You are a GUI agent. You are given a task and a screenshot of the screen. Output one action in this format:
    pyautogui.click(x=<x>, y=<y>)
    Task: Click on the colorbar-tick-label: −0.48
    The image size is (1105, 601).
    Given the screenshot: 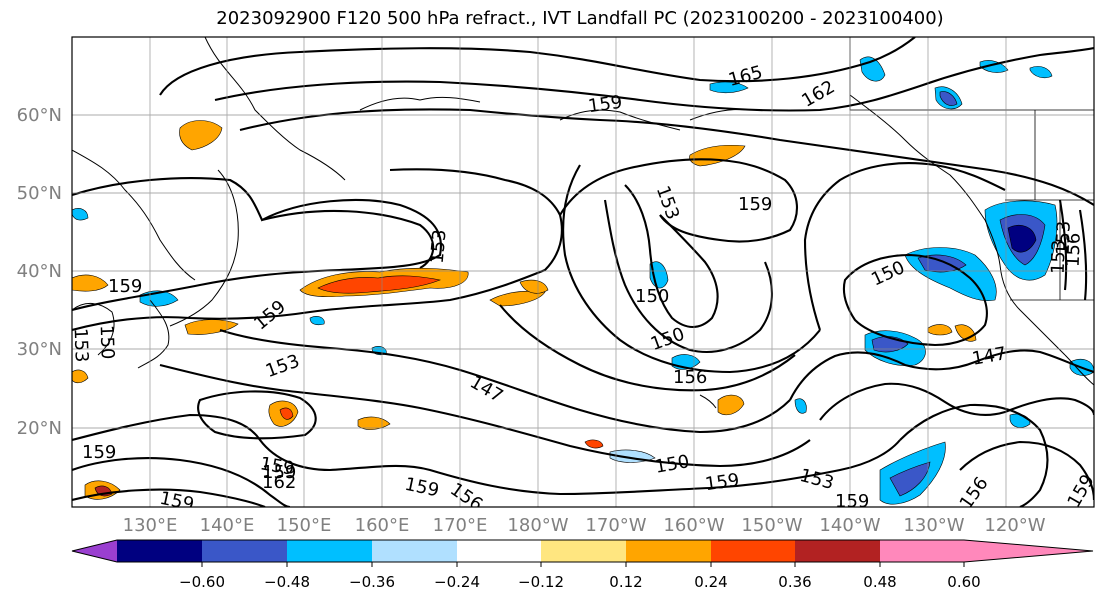 What is the action you would take?
    pyautogui.click(x=287, y=582)
    